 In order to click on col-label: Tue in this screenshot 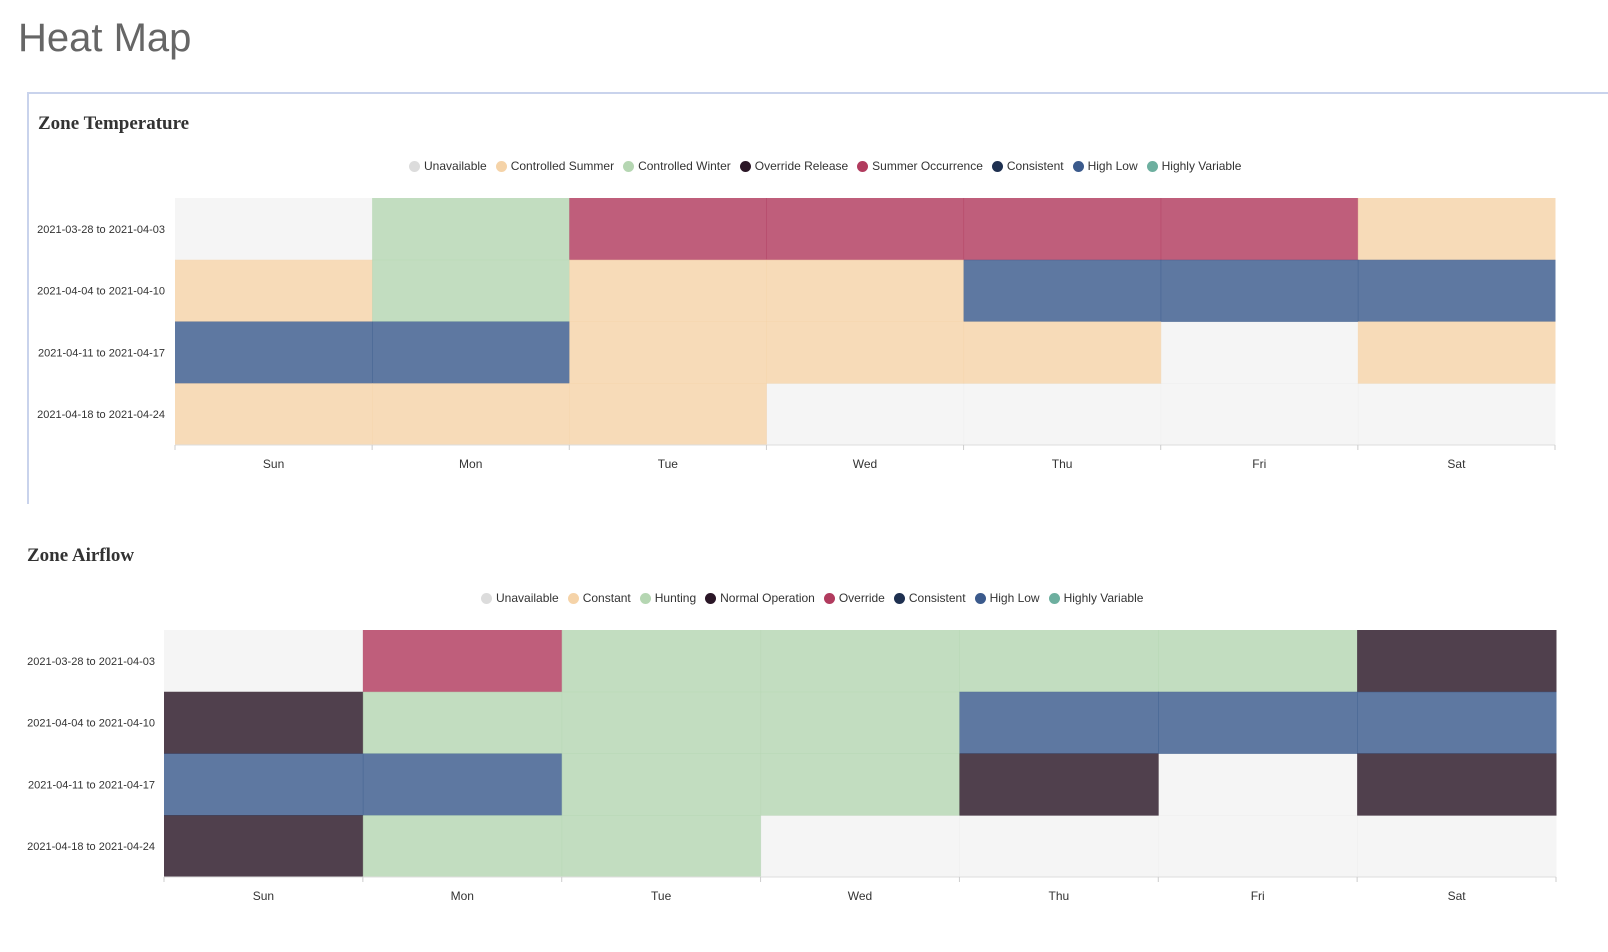, I will do `click(661, 896)`.